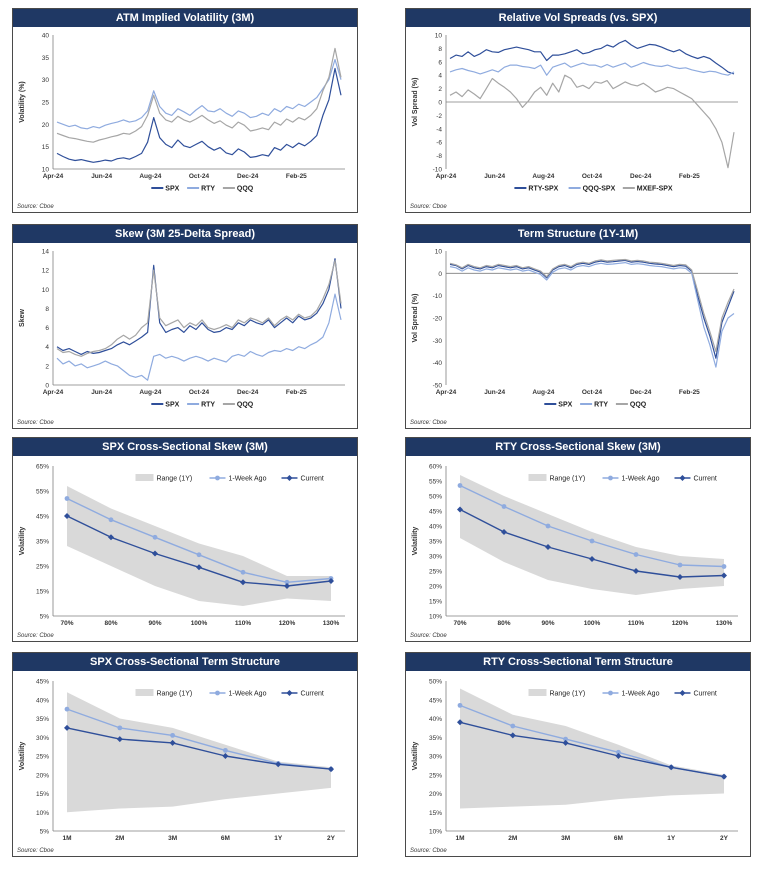  Describe the element at coordinates (578, 18) in the screenshot. I see `chart-title: Relative Vol Spreads (vs. SPX)` at that location.